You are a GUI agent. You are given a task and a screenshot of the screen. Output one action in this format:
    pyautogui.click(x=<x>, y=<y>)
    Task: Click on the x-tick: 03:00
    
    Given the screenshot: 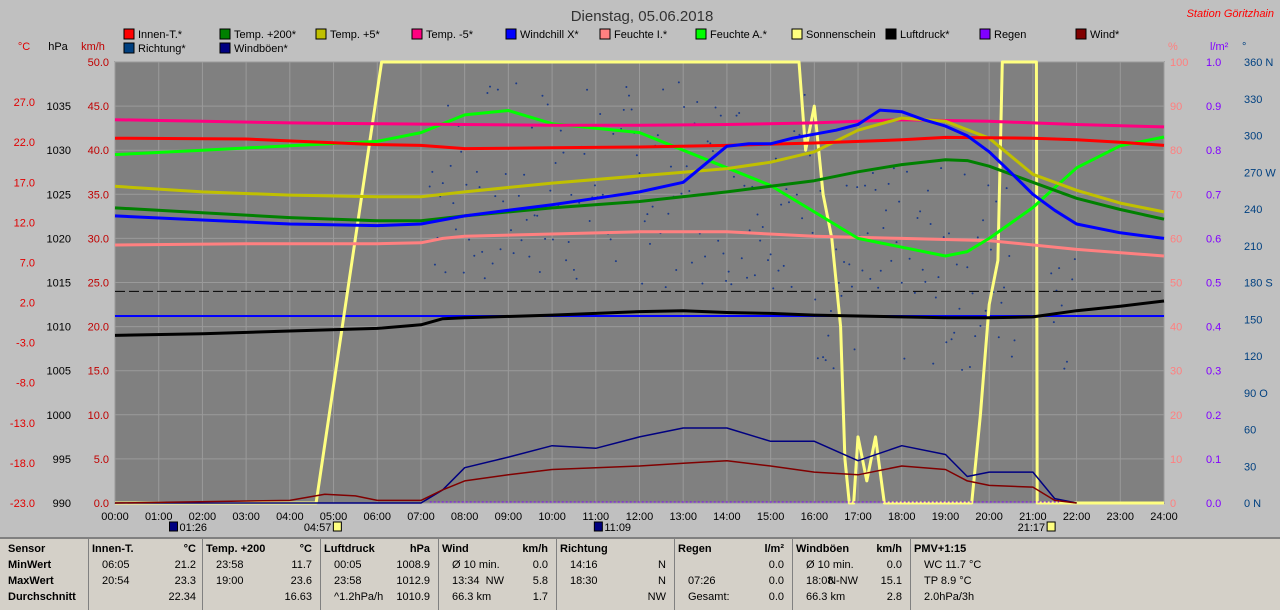 What is the action you would take?
    pyautogui.click(x=246, y=517)
    